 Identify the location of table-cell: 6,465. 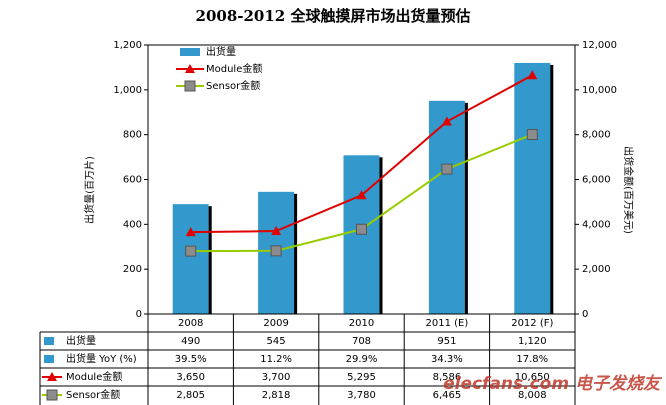
(447, 395).